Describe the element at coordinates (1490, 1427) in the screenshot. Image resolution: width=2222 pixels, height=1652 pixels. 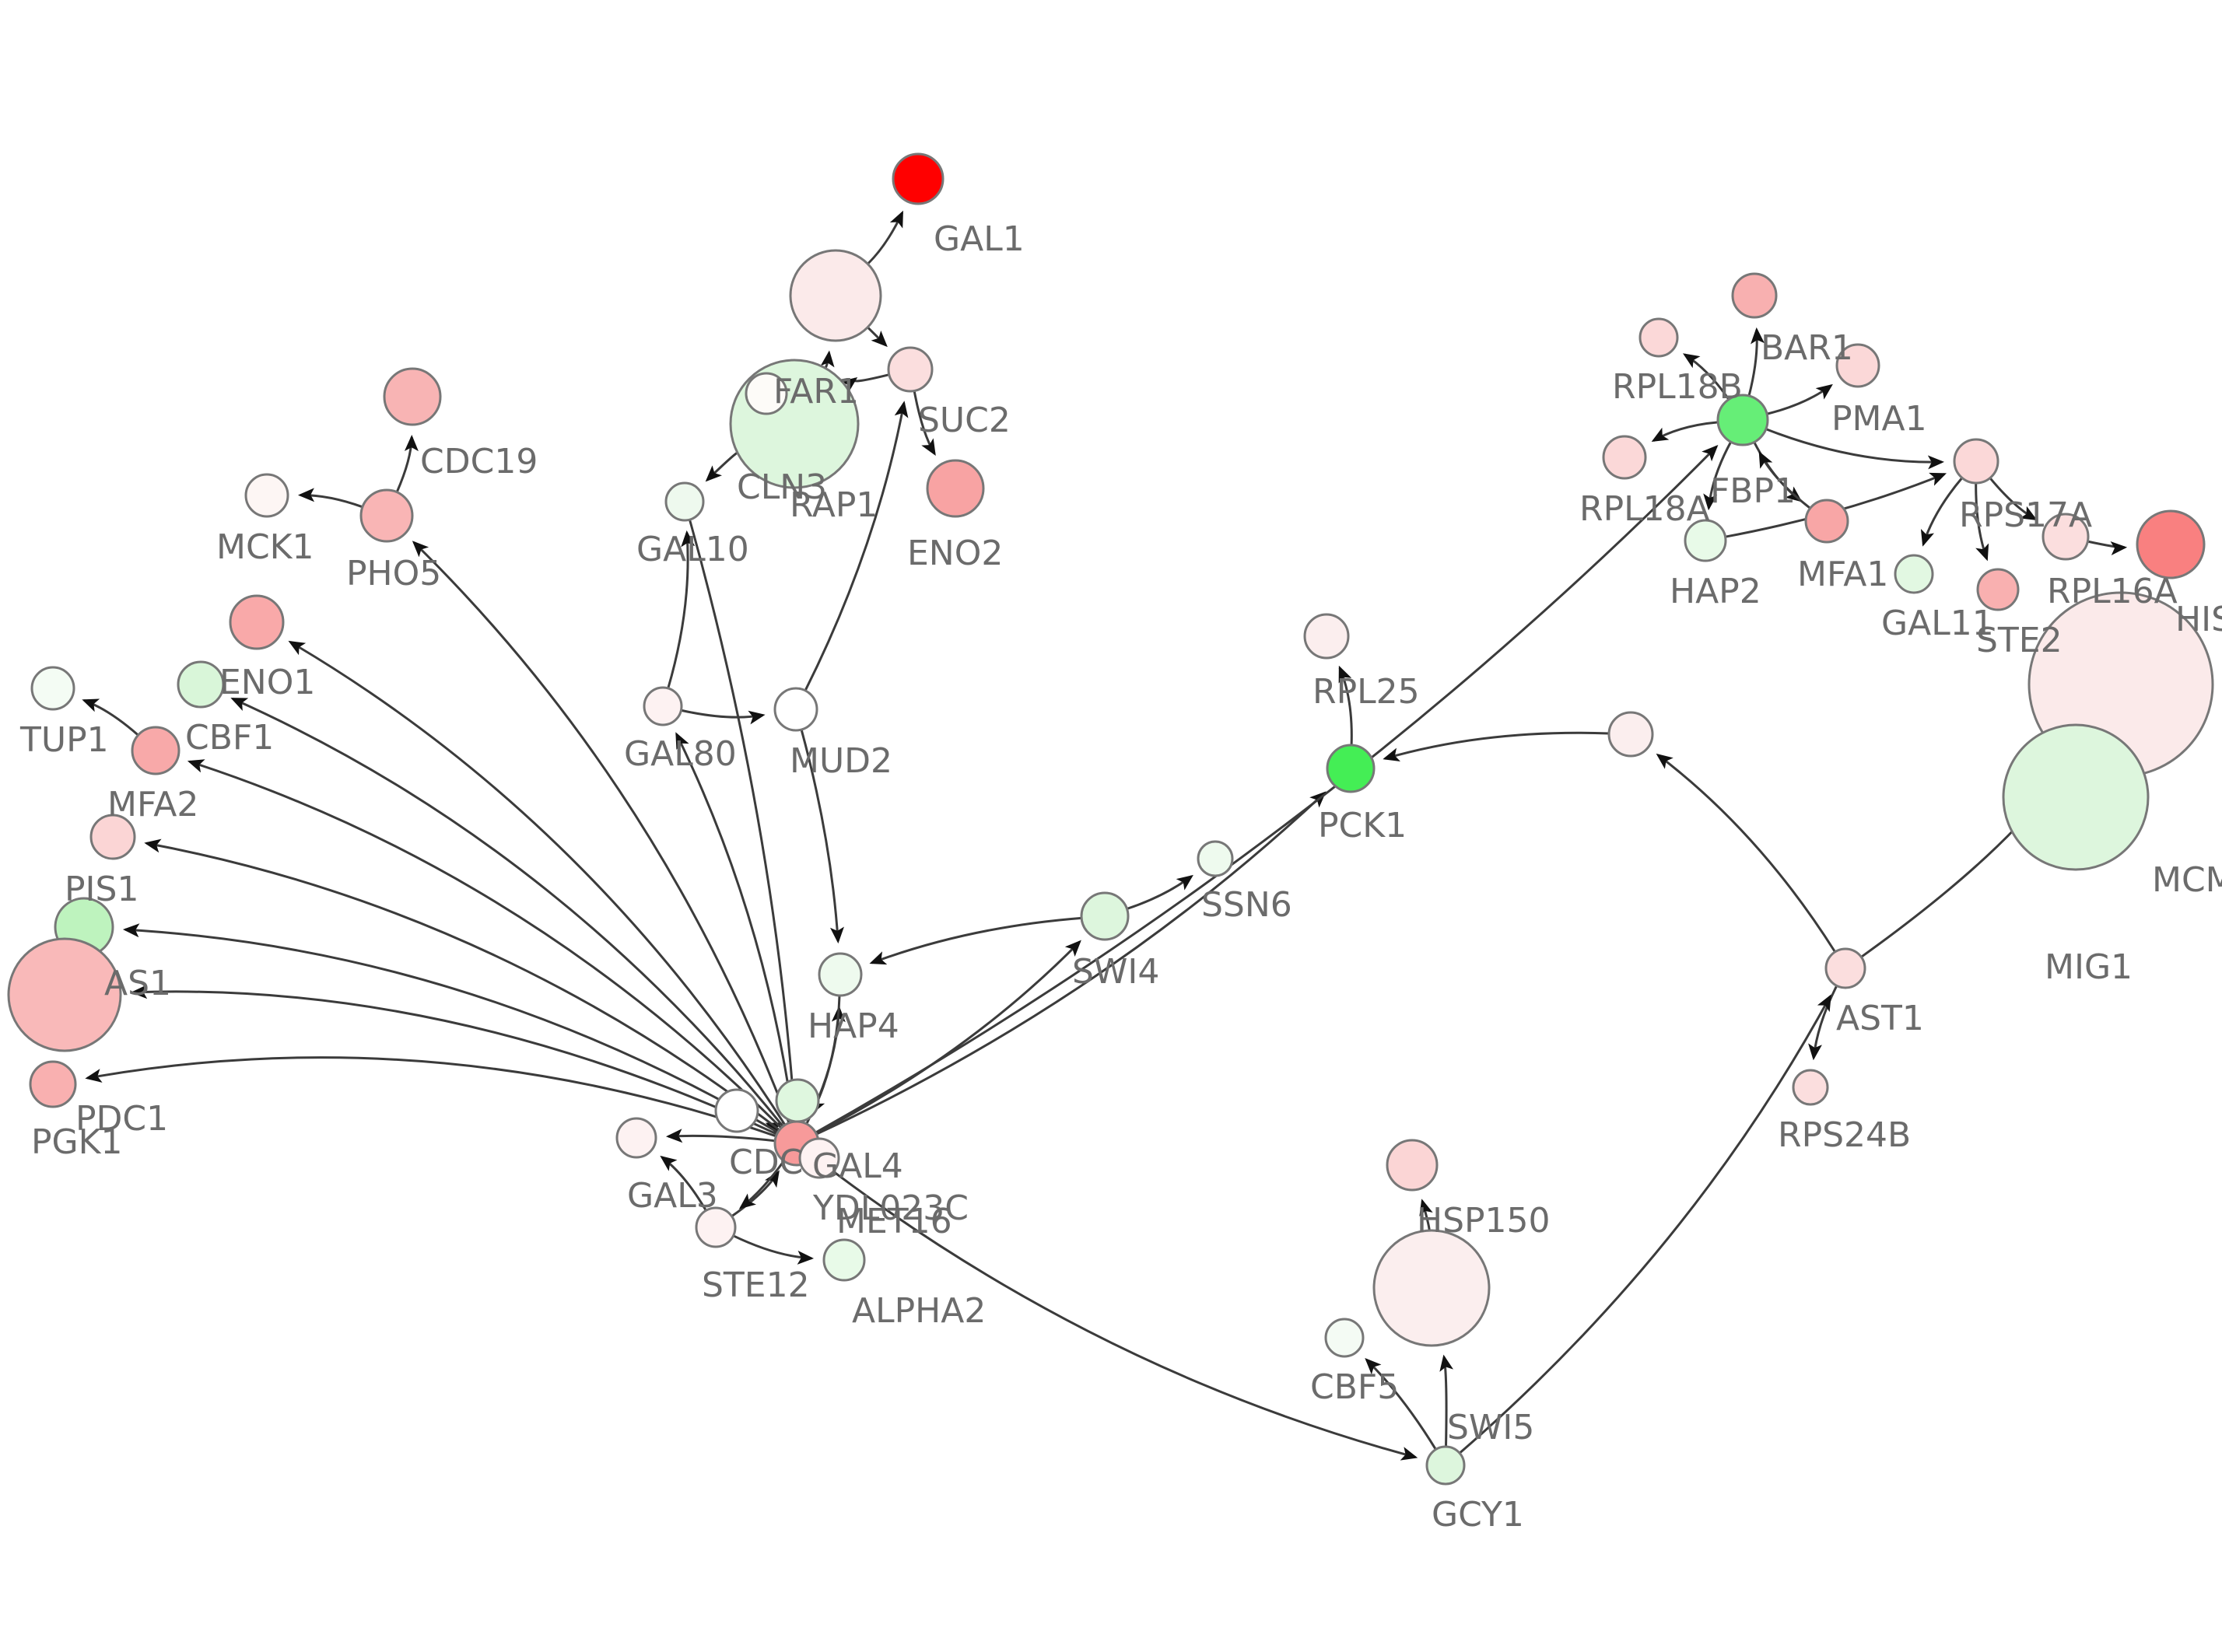
I see `node-label-SWI5: SWI5` at that location.